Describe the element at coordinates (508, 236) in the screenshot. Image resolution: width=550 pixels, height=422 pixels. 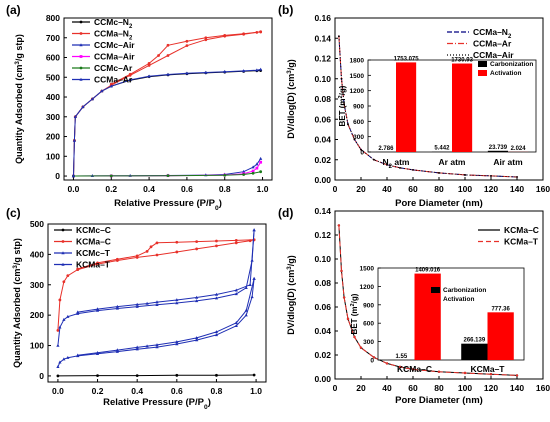
I see `legend: KCMa–C KCMa–T` at that location.